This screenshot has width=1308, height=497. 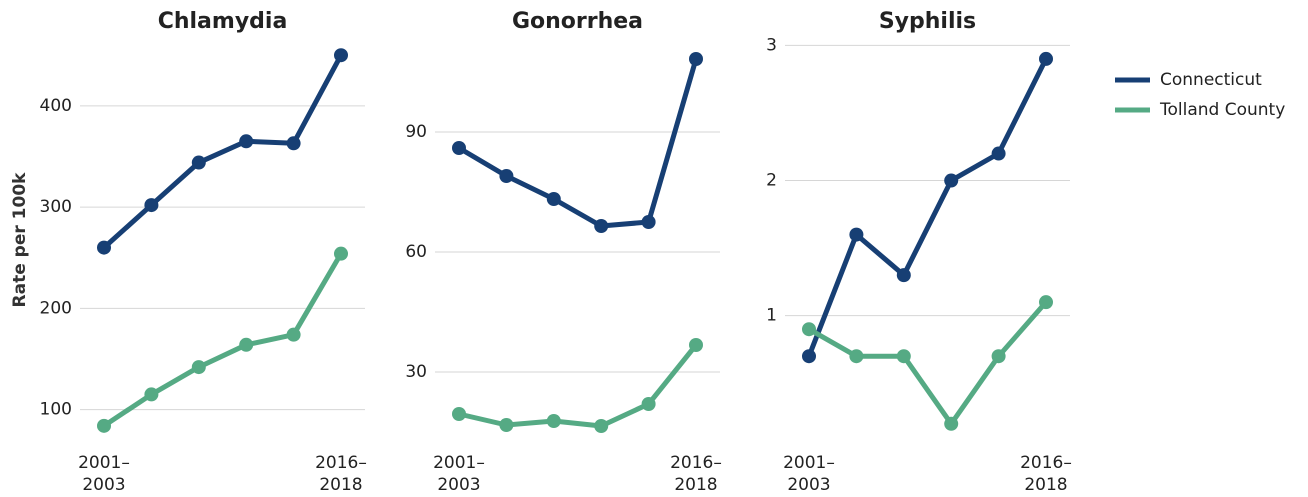 What do you see at coordinates (771, 181) in the screenshot?
I see `y-tick-label: 2` at bounding box center [771, 181].